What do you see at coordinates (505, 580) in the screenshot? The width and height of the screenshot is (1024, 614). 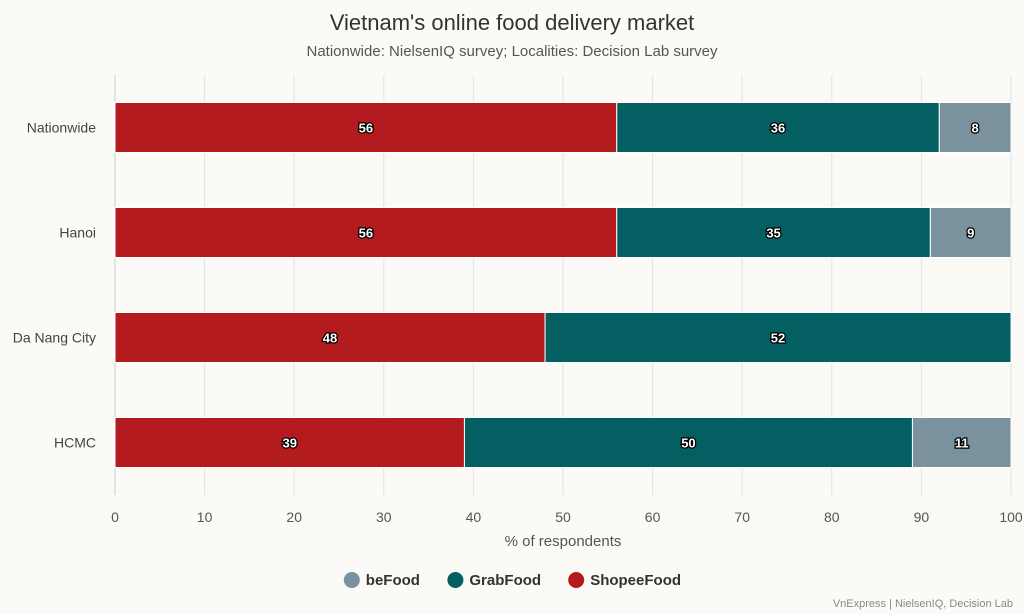 I see `legend-label: GrabFood` at bounding box center [505, 580].